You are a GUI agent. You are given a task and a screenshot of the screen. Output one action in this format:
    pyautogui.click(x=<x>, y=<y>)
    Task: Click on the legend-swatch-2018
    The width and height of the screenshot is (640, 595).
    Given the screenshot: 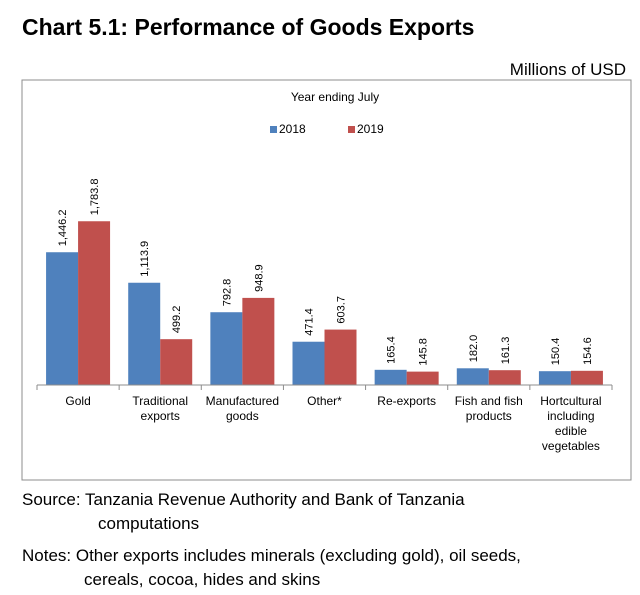 What is the action you would take?
    pyautogui.click(x=273, y=129)
    